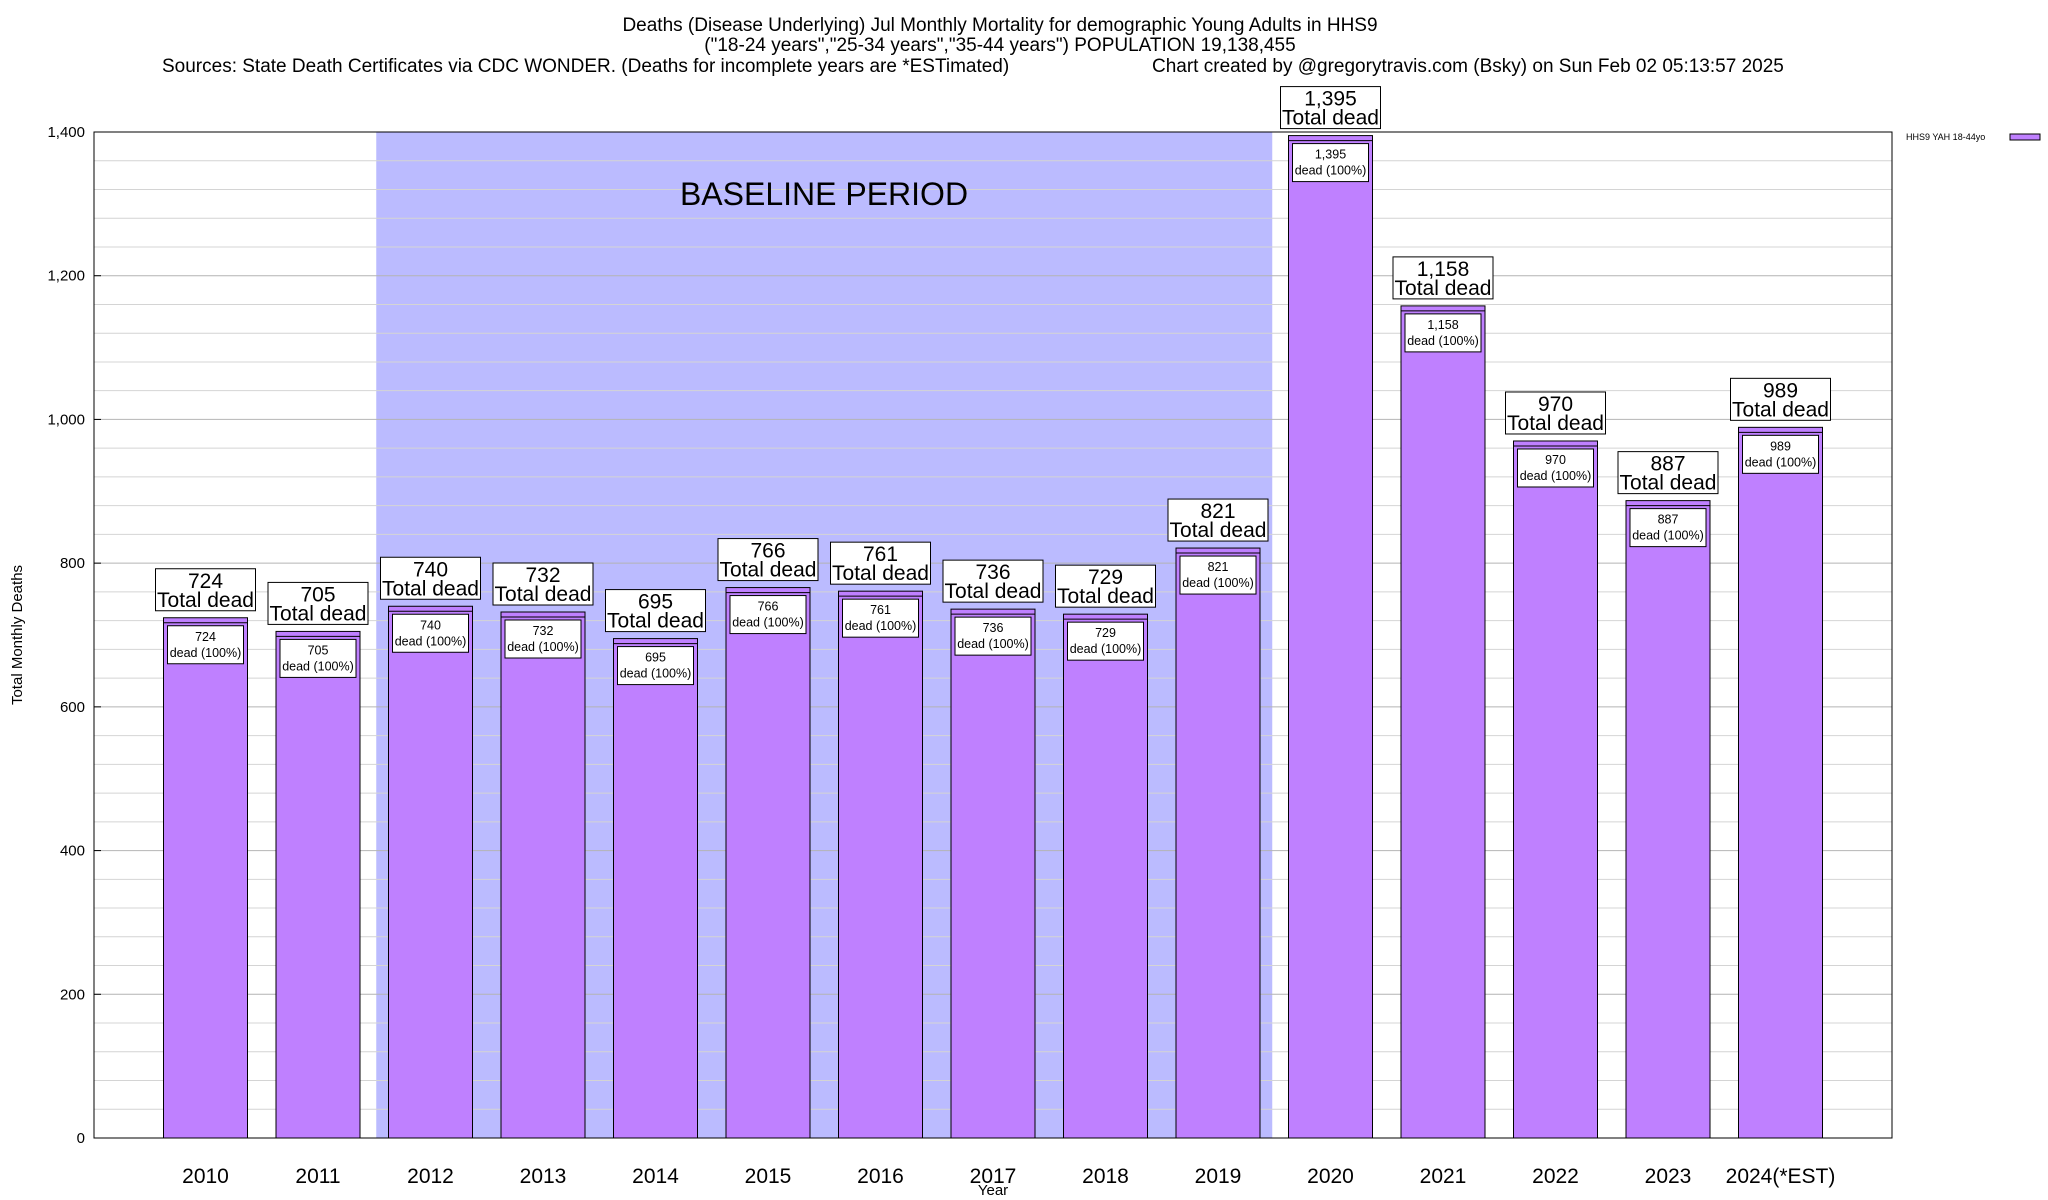  Describe the element at coordinates (1555, 404) in the screenshot. I see `top-value-label: 970` at that location.